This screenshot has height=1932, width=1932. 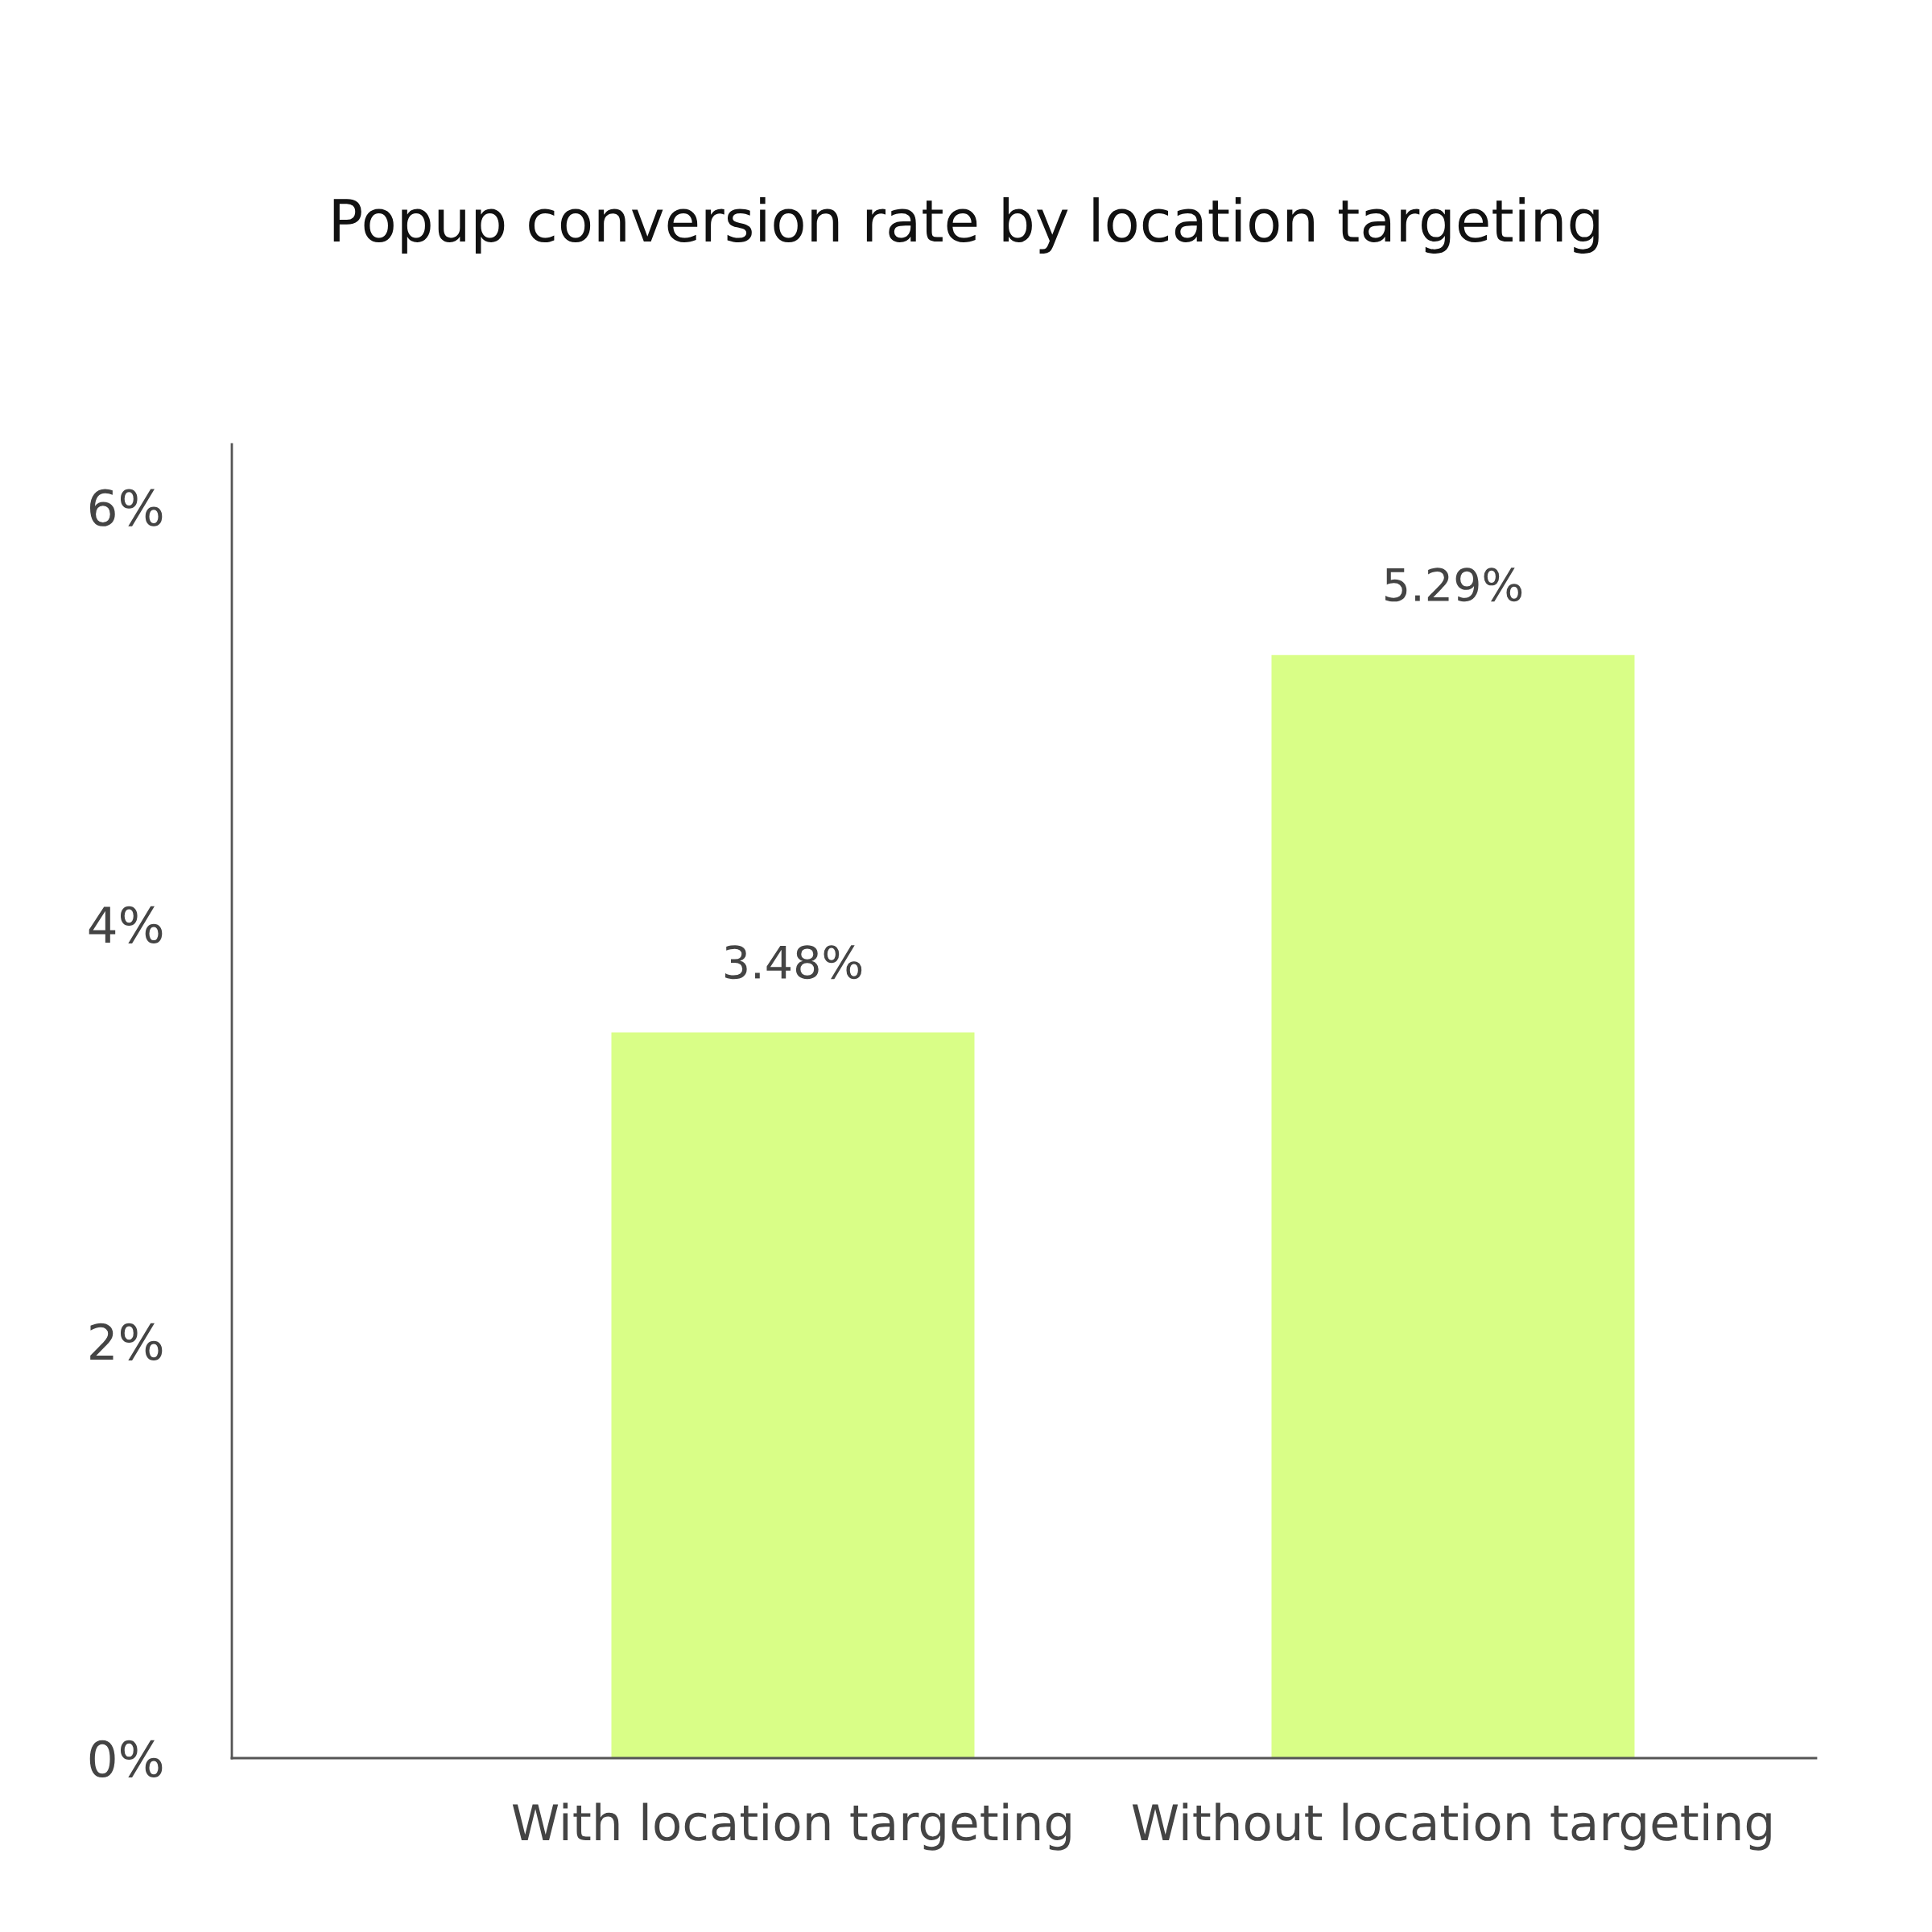 I want to click on y-tick-label: 2%, so click(x=126, y=1341).